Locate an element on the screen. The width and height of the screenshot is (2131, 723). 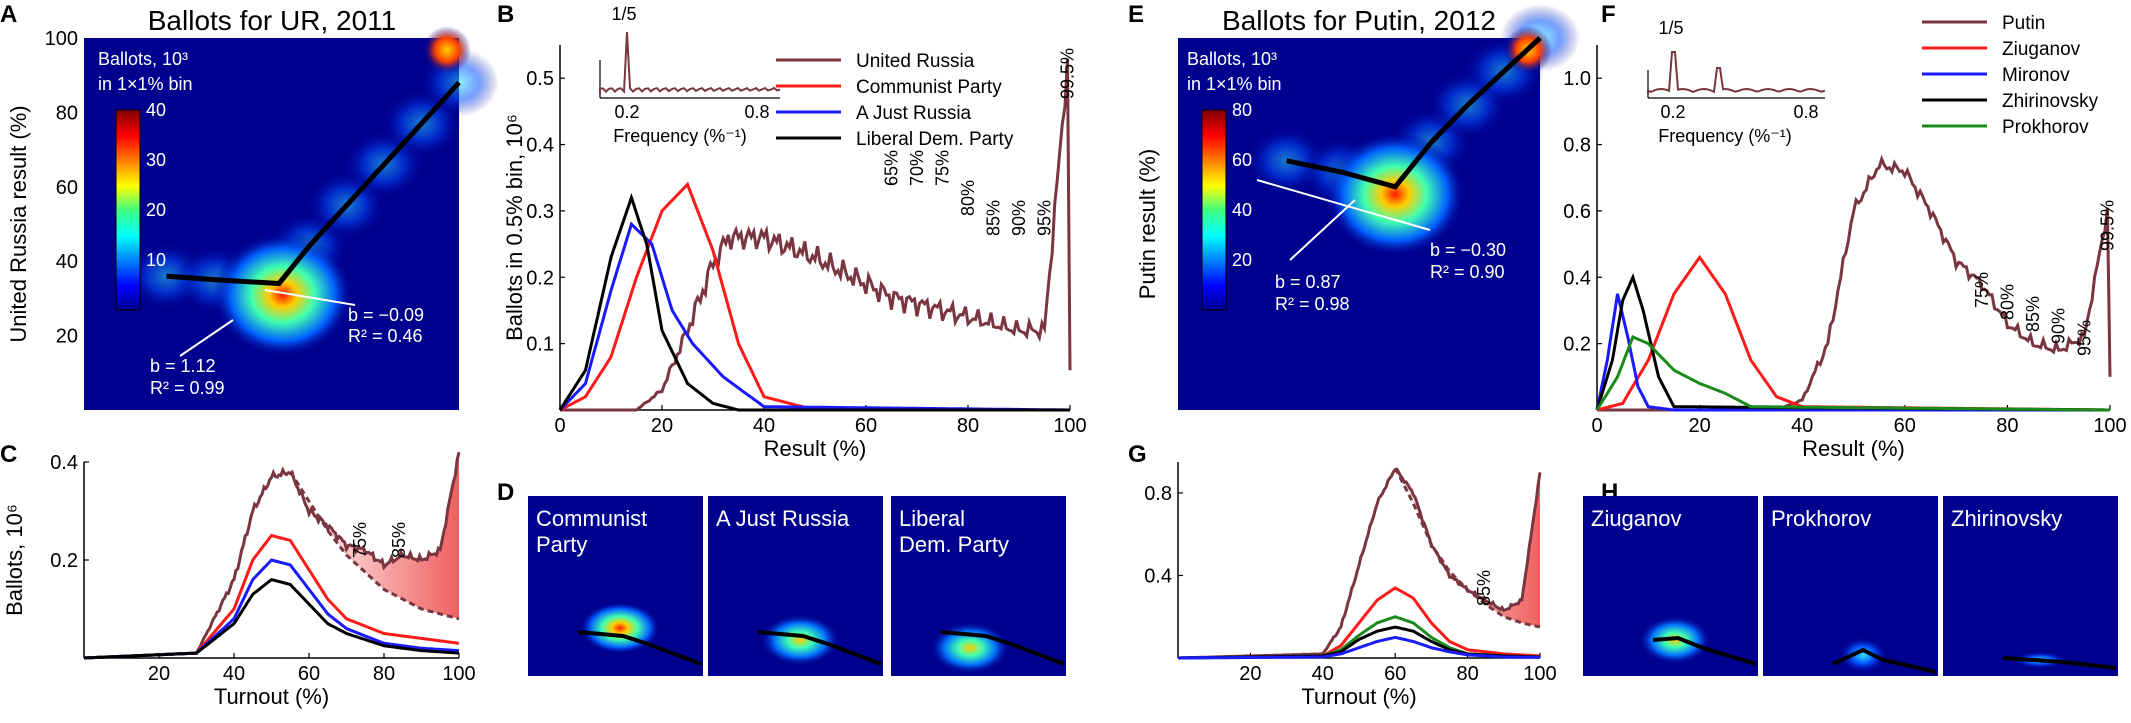
colorbar-tick-label: 60 is located at coordinates (1242, 160).